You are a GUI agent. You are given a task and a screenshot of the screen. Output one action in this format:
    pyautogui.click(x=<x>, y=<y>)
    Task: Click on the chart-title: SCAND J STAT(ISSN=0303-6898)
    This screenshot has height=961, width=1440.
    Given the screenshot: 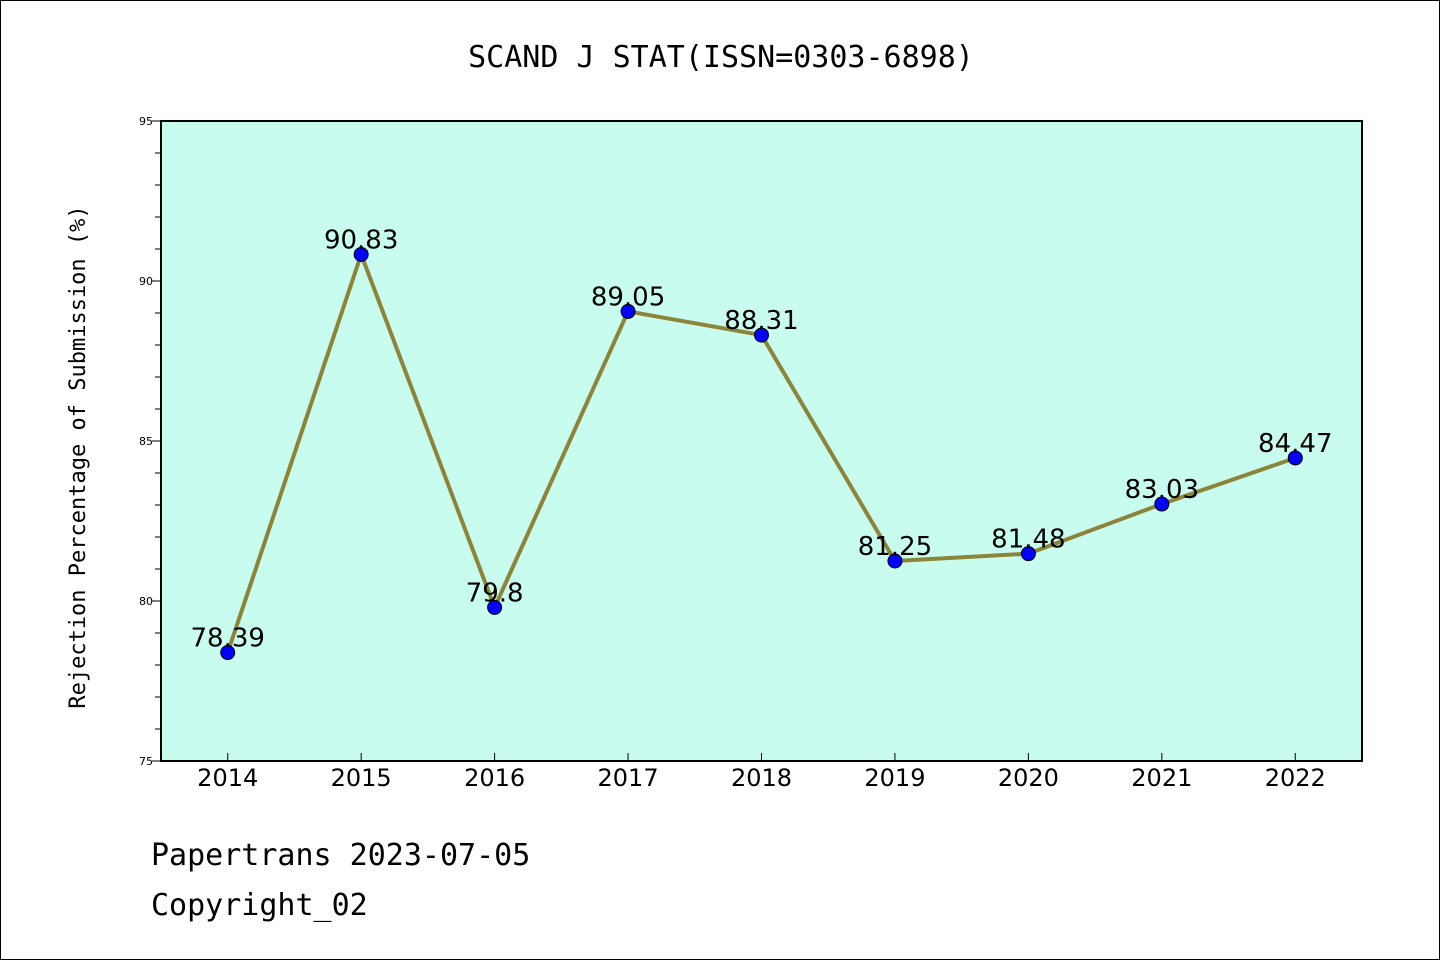 What is the action you would take?
    pyautogui.click(x=721, y=57)
    